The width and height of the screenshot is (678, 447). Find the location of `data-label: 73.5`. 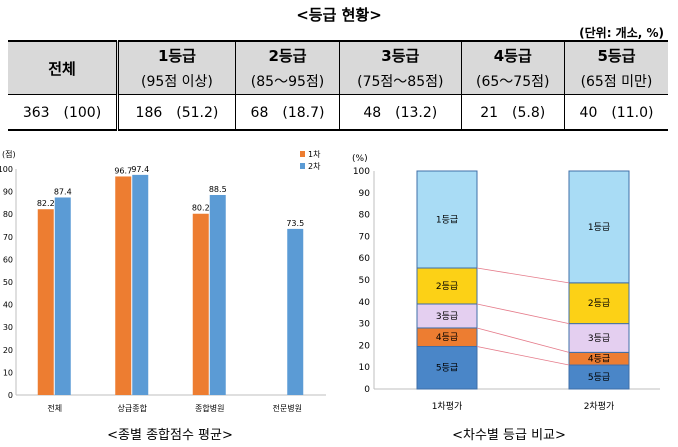

data-label: 73.5 is located at coordinates (295, 223).